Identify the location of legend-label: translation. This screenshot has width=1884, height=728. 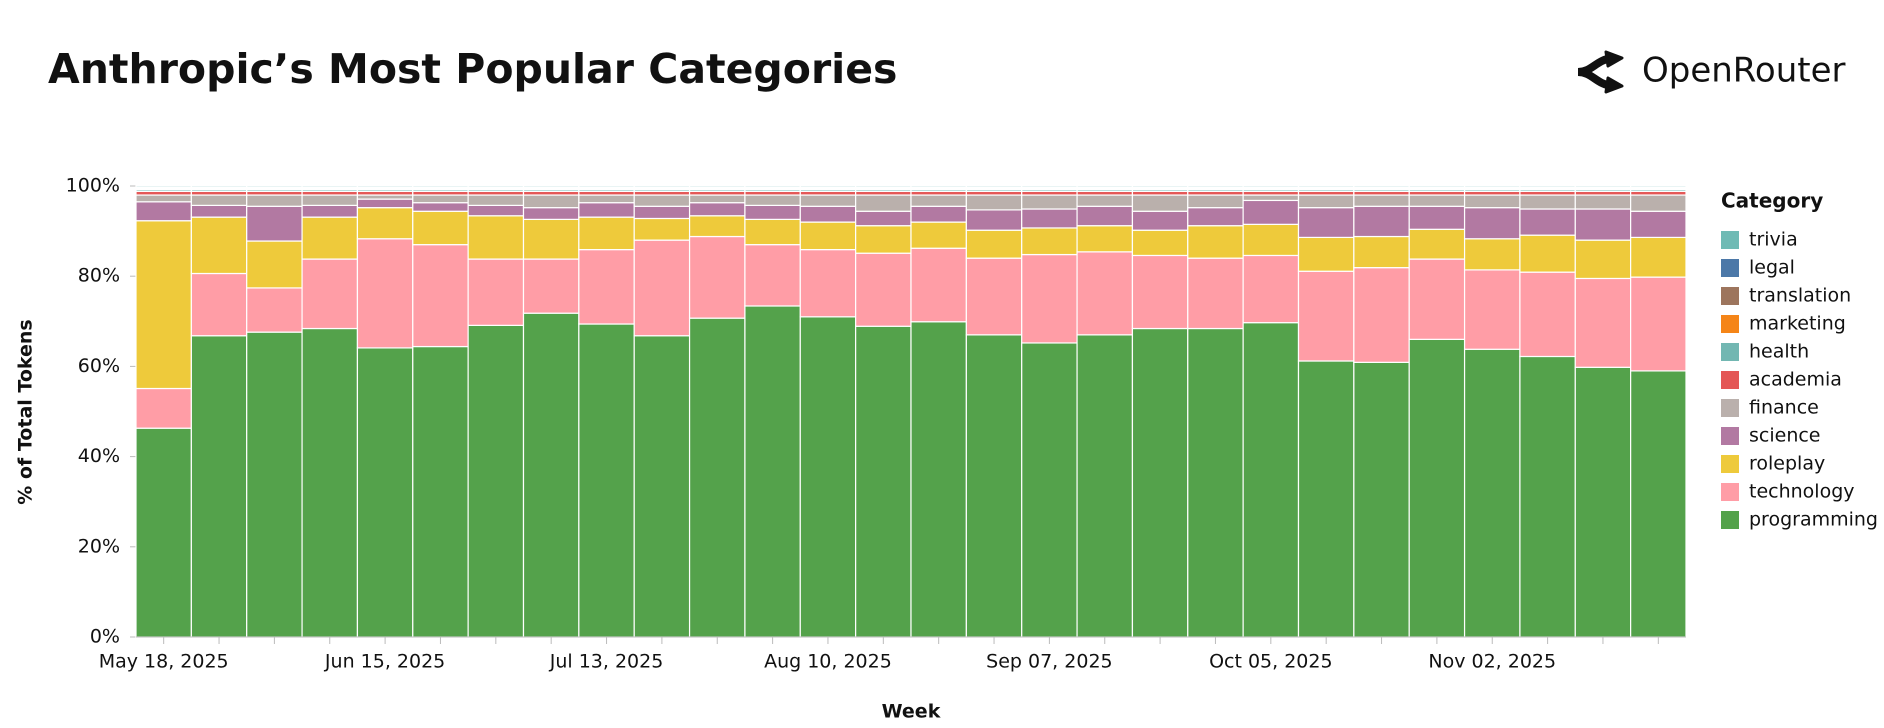
(1800, 296).